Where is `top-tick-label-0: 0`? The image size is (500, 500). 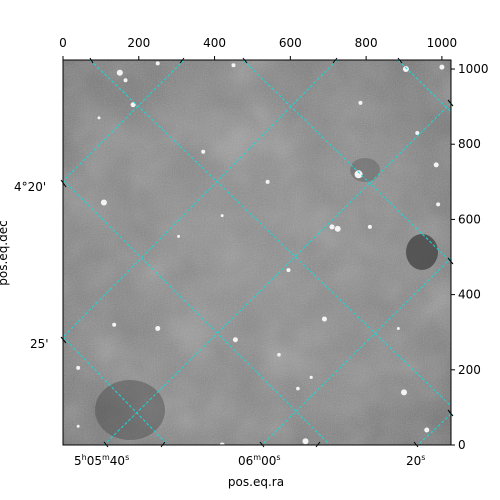
top-tick-label-0: 0 is located at coordinates (63, 43).